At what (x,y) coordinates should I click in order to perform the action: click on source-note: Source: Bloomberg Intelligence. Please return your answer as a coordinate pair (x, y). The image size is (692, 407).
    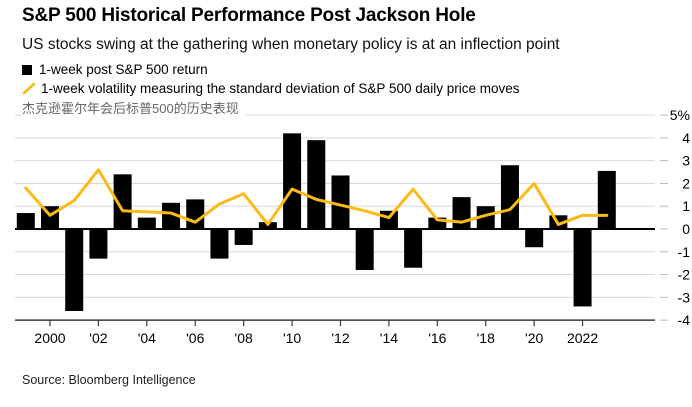
    Looking at the image, I should click on (109, 380).